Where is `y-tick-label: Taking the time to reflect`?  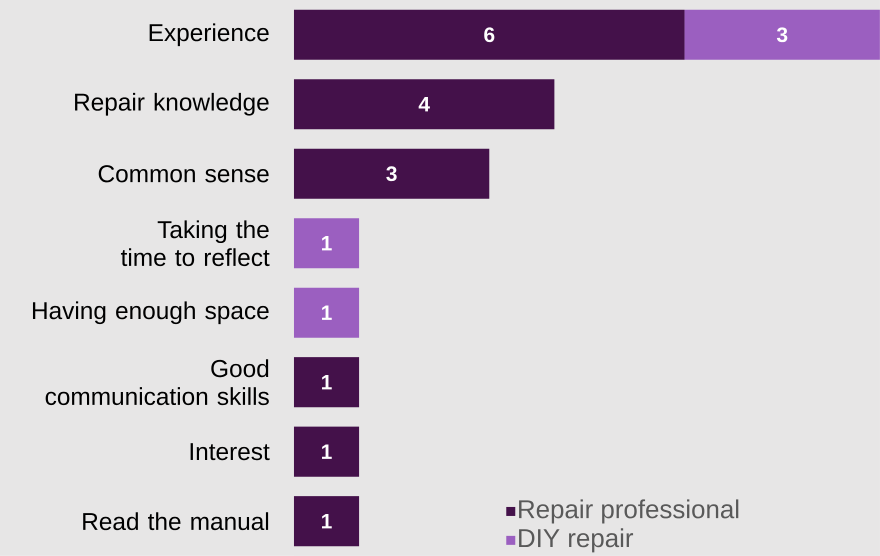 y-tick-label: Taking the time to reflect is located at coordinates (195, 243).